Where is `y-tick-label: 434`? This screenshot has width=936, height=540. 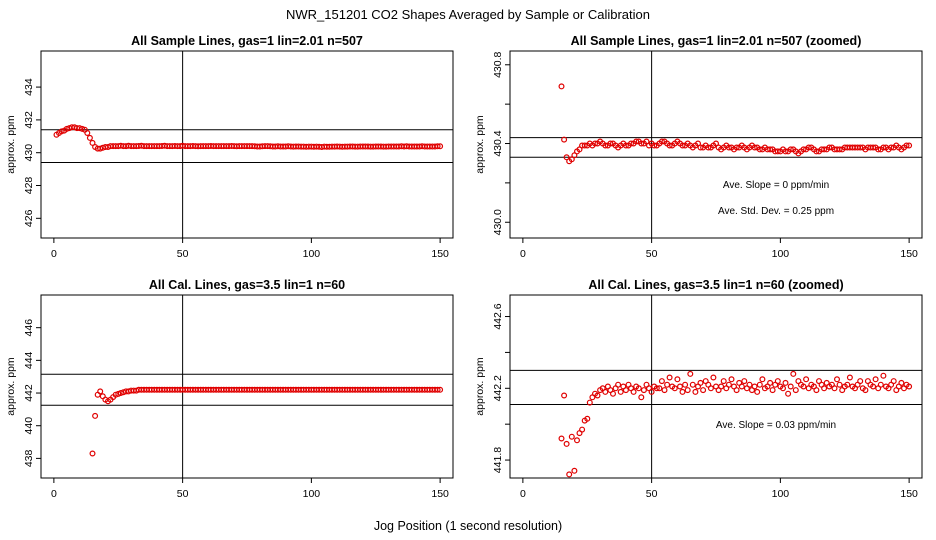 y-tick-label: 434 is located at coordinates (29, 87).